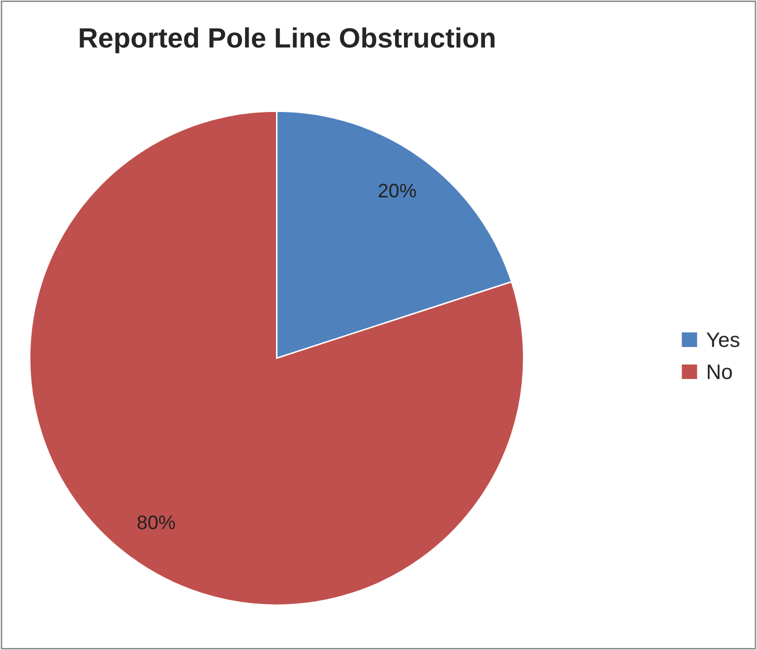  I want to click on legend-label: No, so click(720, 372).